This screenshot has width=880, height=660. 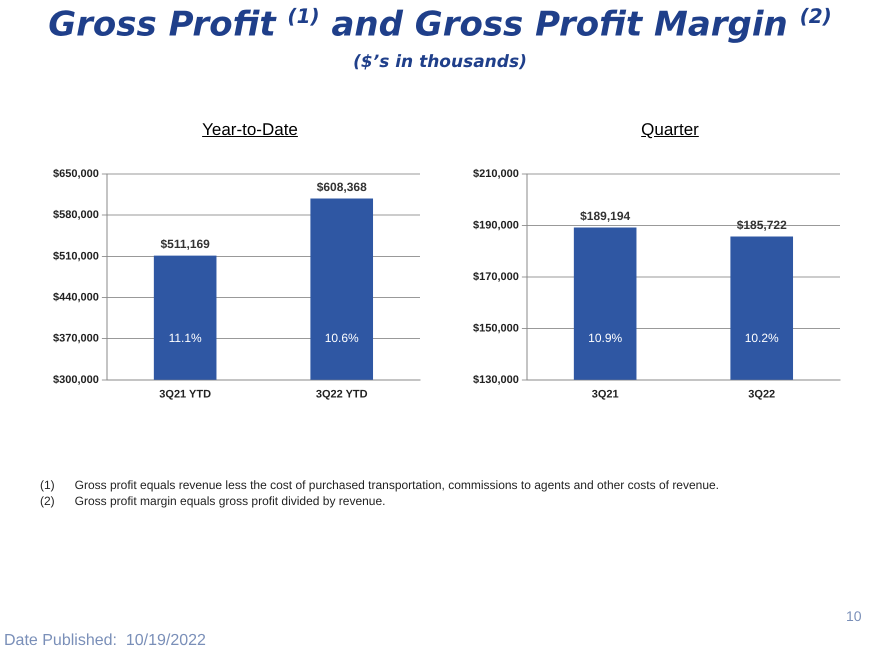 I want to click on x-tick-label: 3Q21 YTD, so click(x=185, y=394).